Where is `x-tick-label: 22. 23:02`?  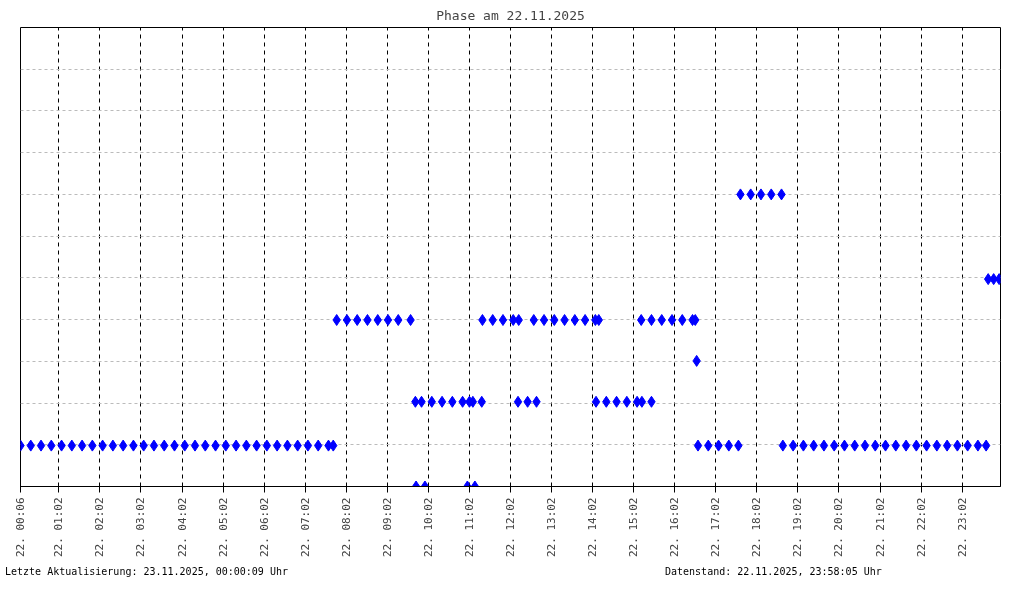 x-tick-label: 22. 23:02 is located at coordinates (962, 527).